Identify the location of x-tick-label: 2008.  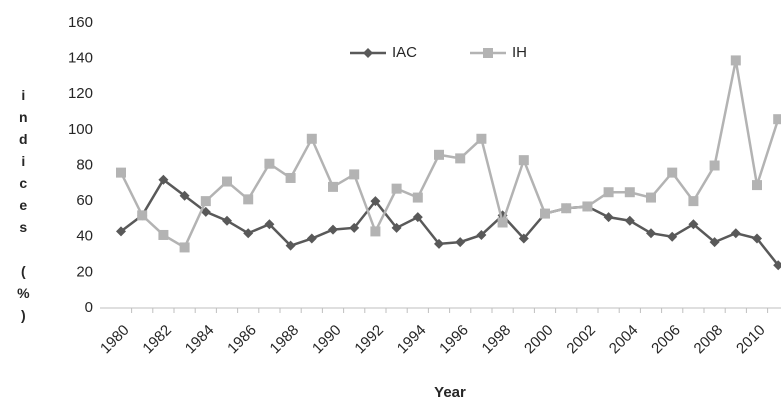
(709, 340).